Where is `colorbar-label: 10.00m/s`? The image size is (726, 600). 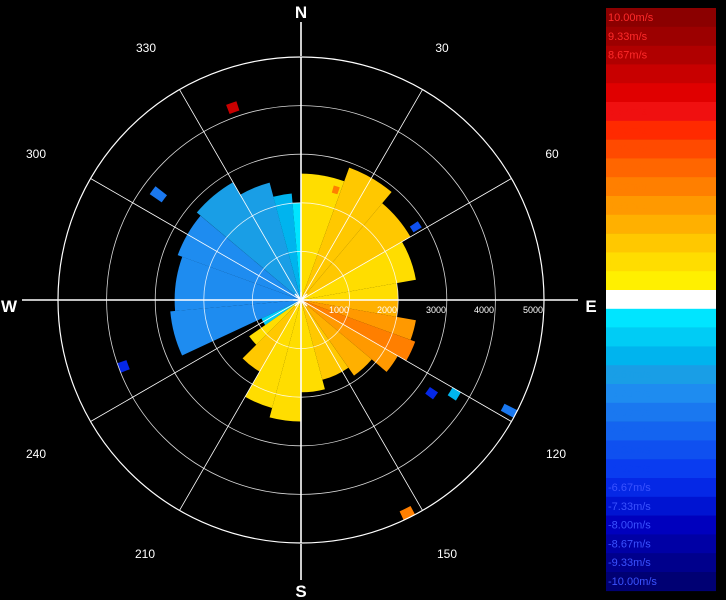 colorbar-label: 10.00m/s is located at coordinates (631, 18).